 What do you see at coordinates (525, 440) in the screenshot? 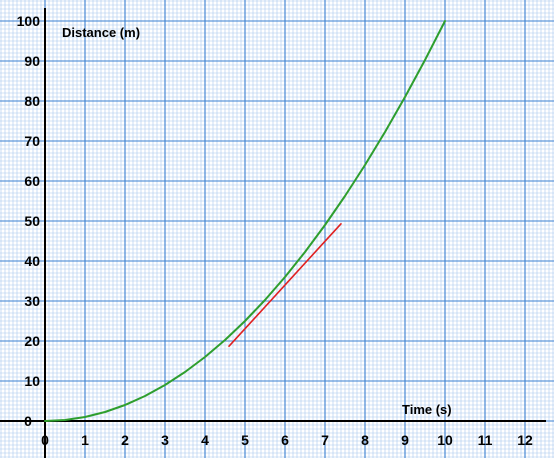
I see `x-tick-label: 12` at bounding box center [525, 440].